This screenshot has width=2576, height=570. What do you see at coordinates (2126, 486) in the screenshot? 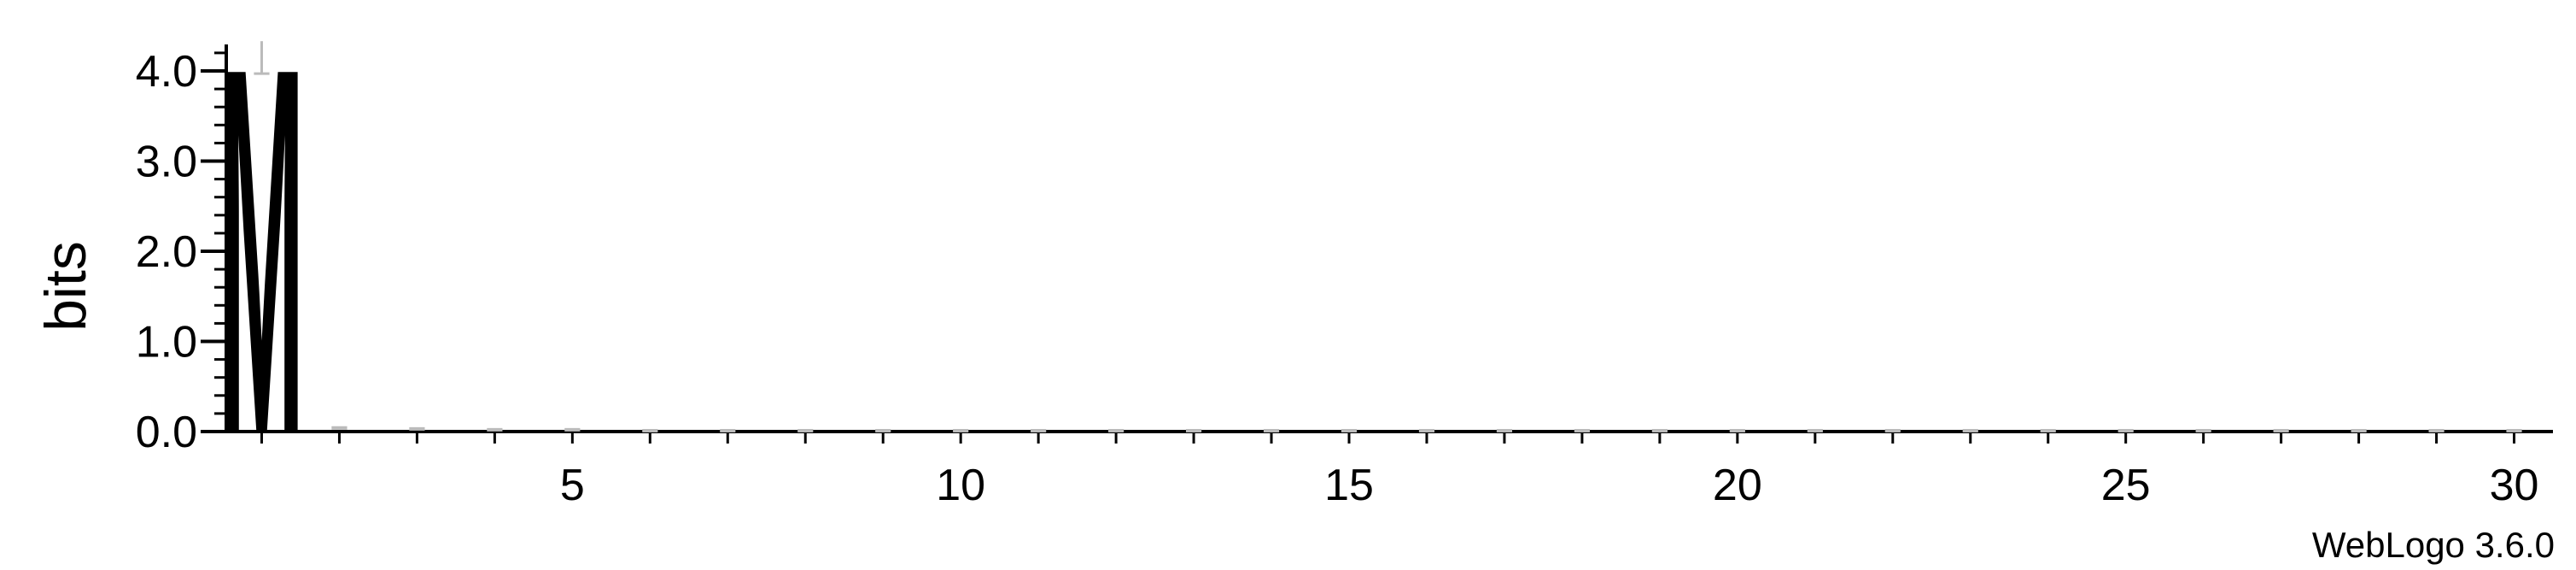
I see `x-tick-label: 25` at bounding box center [2126, 486].